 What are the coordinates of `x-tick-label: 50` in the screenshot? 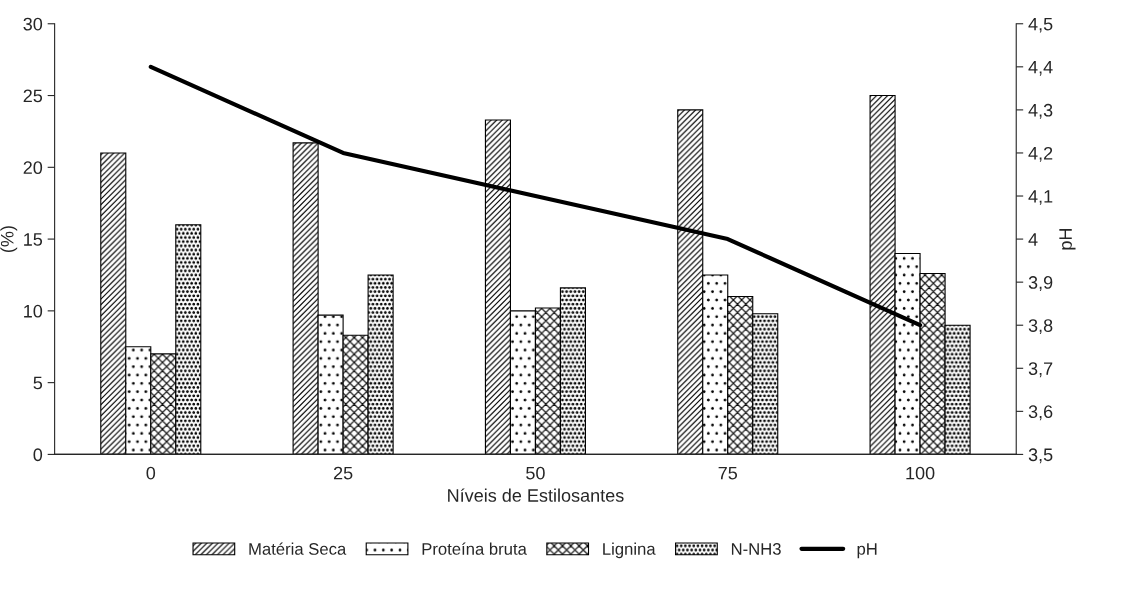 It's located at (535, 473).